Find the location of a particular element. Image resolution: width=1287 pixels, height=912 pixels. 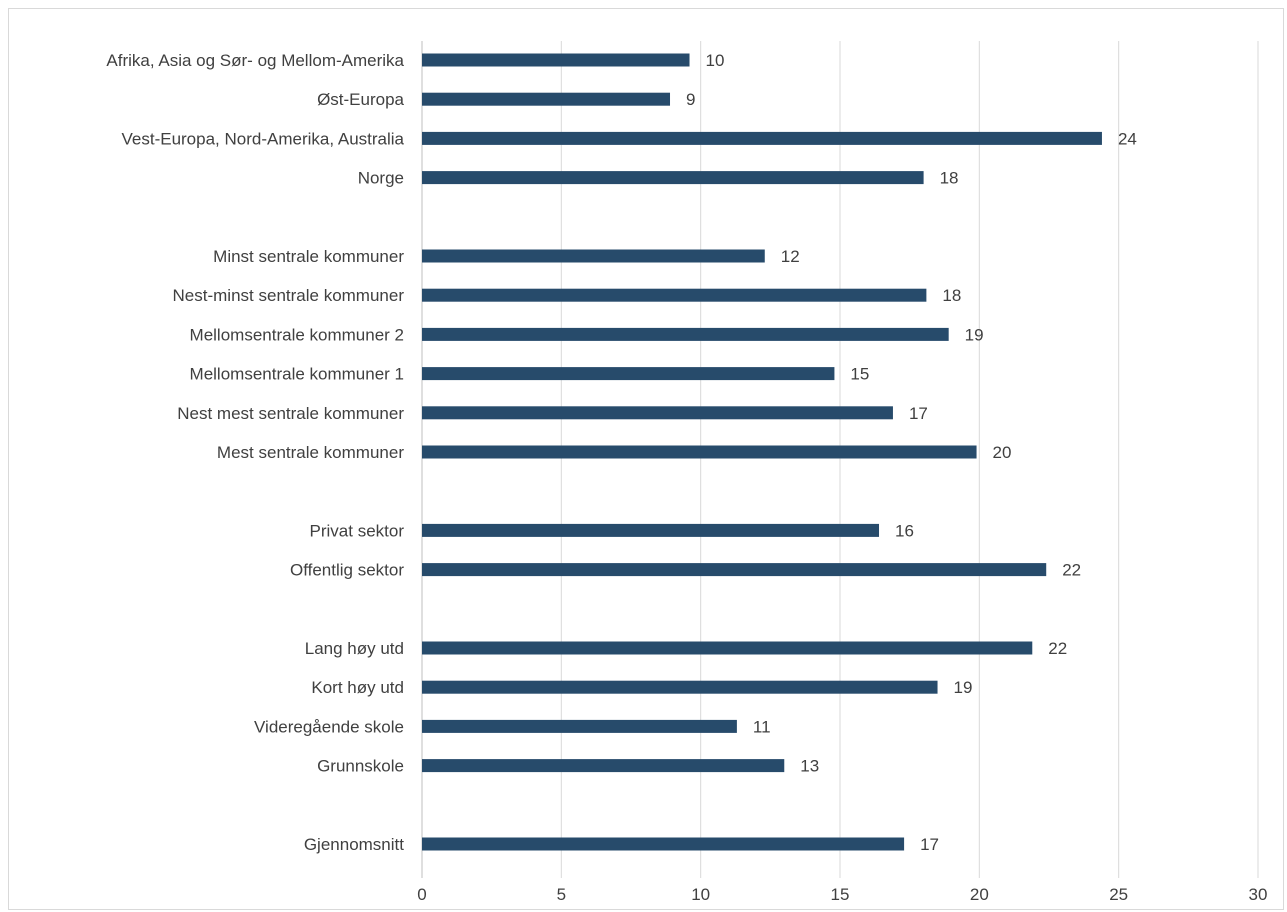

data-label: 13 is located at coordinates (809, 766).